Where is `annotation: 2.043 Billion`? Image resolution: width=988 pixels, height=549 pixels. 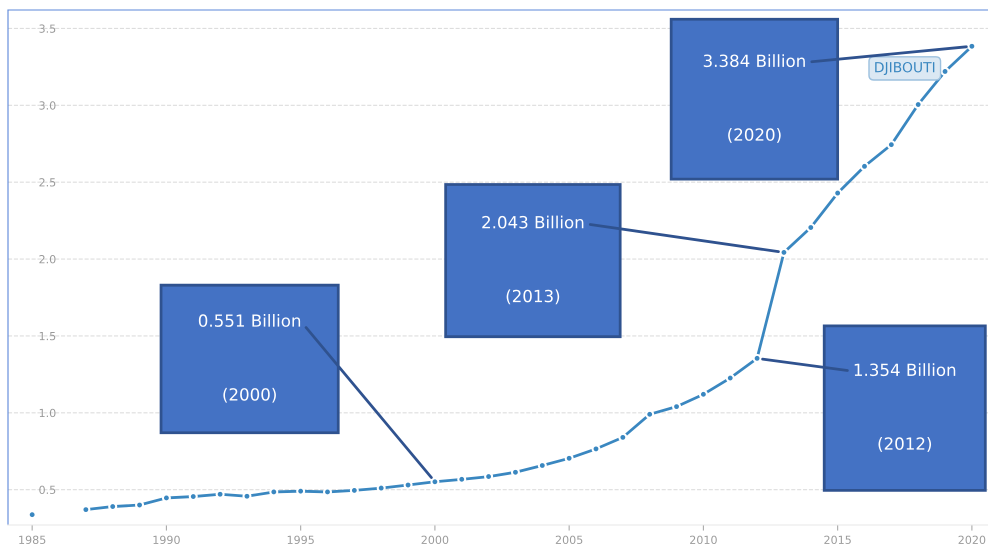 annotation: 2.043 Billion is located at coordinates (533, 222).